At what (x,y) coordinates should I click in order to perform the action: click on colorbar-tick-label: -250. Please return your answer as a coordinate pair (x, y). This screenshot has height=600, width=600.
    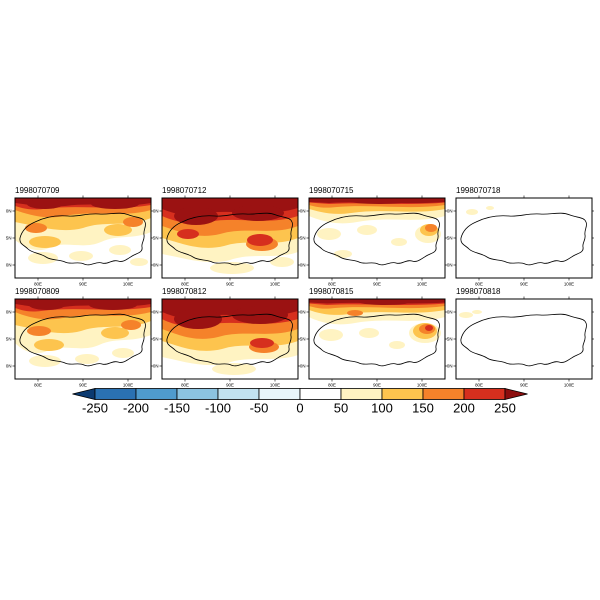
    Looking at the image, I should click on (95, 408).